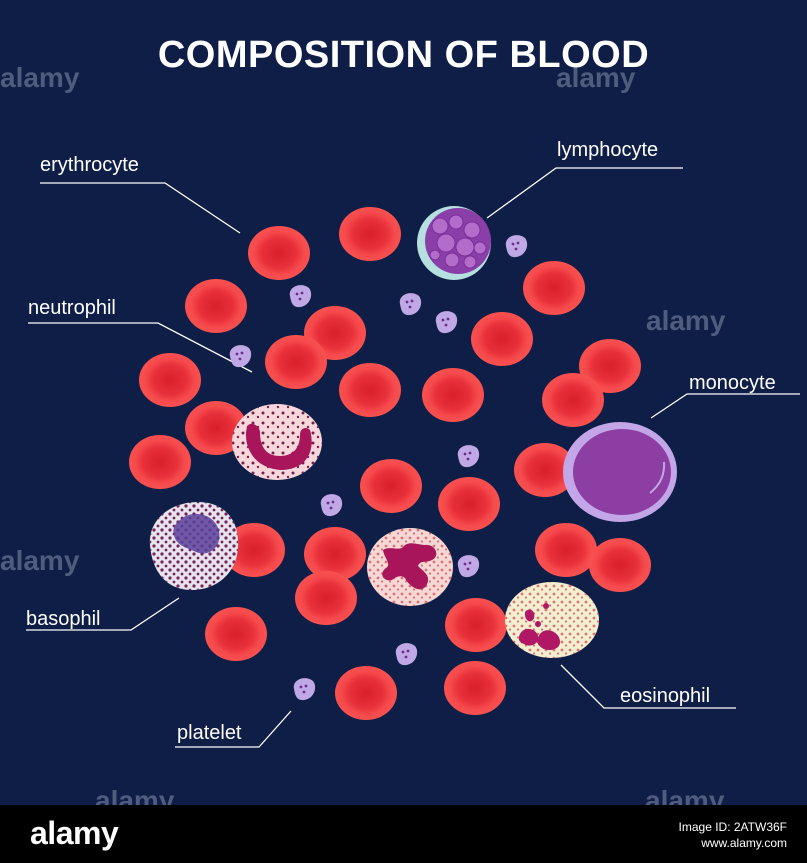 The height and width of the screenshot is (863, 807). I want to click on lymphocyte-cell, so click(454, 243).